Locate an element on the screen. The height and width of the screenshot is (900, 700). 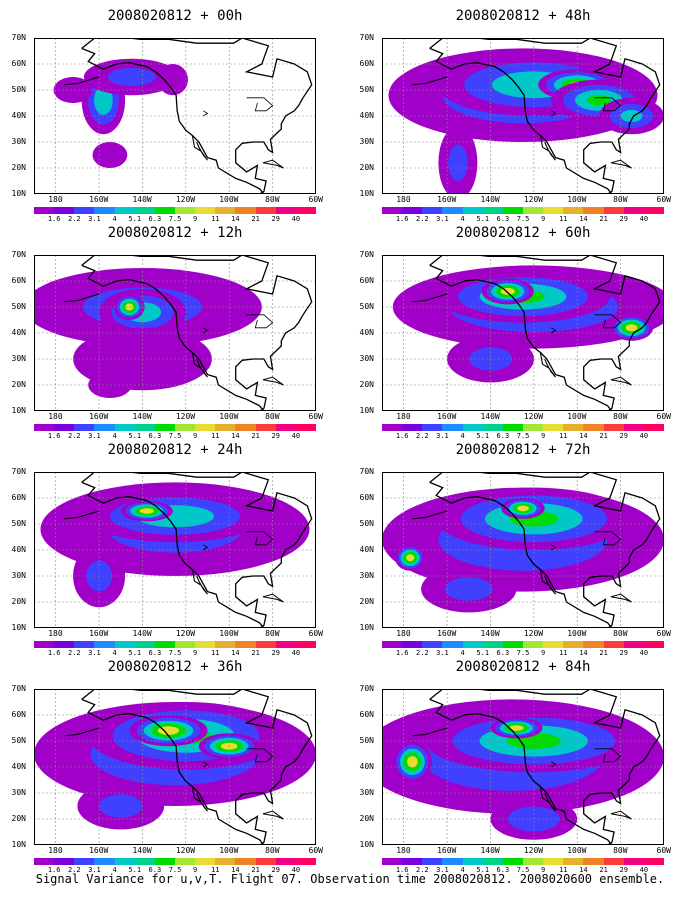
lat-tick-label: 50N is located at coordinates (366, 523).